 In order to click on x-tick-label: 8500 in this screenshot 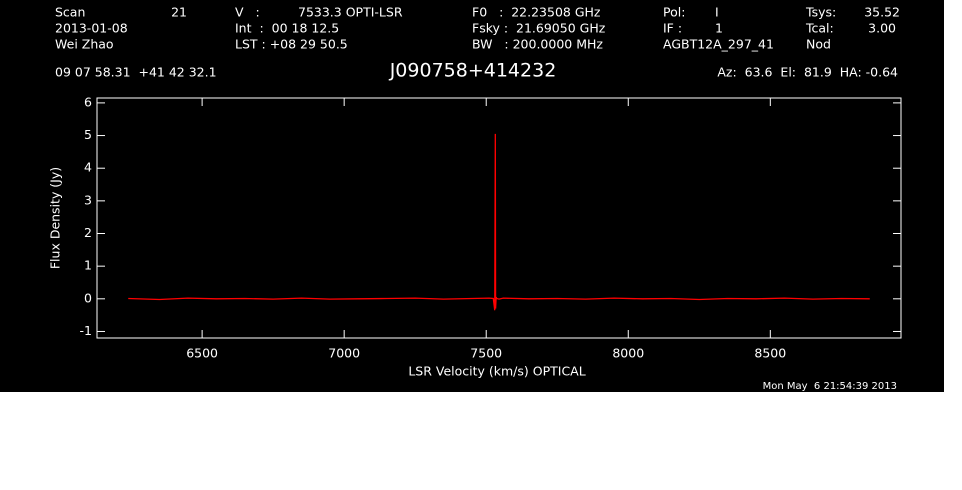, I will do `click(770, 353)`.